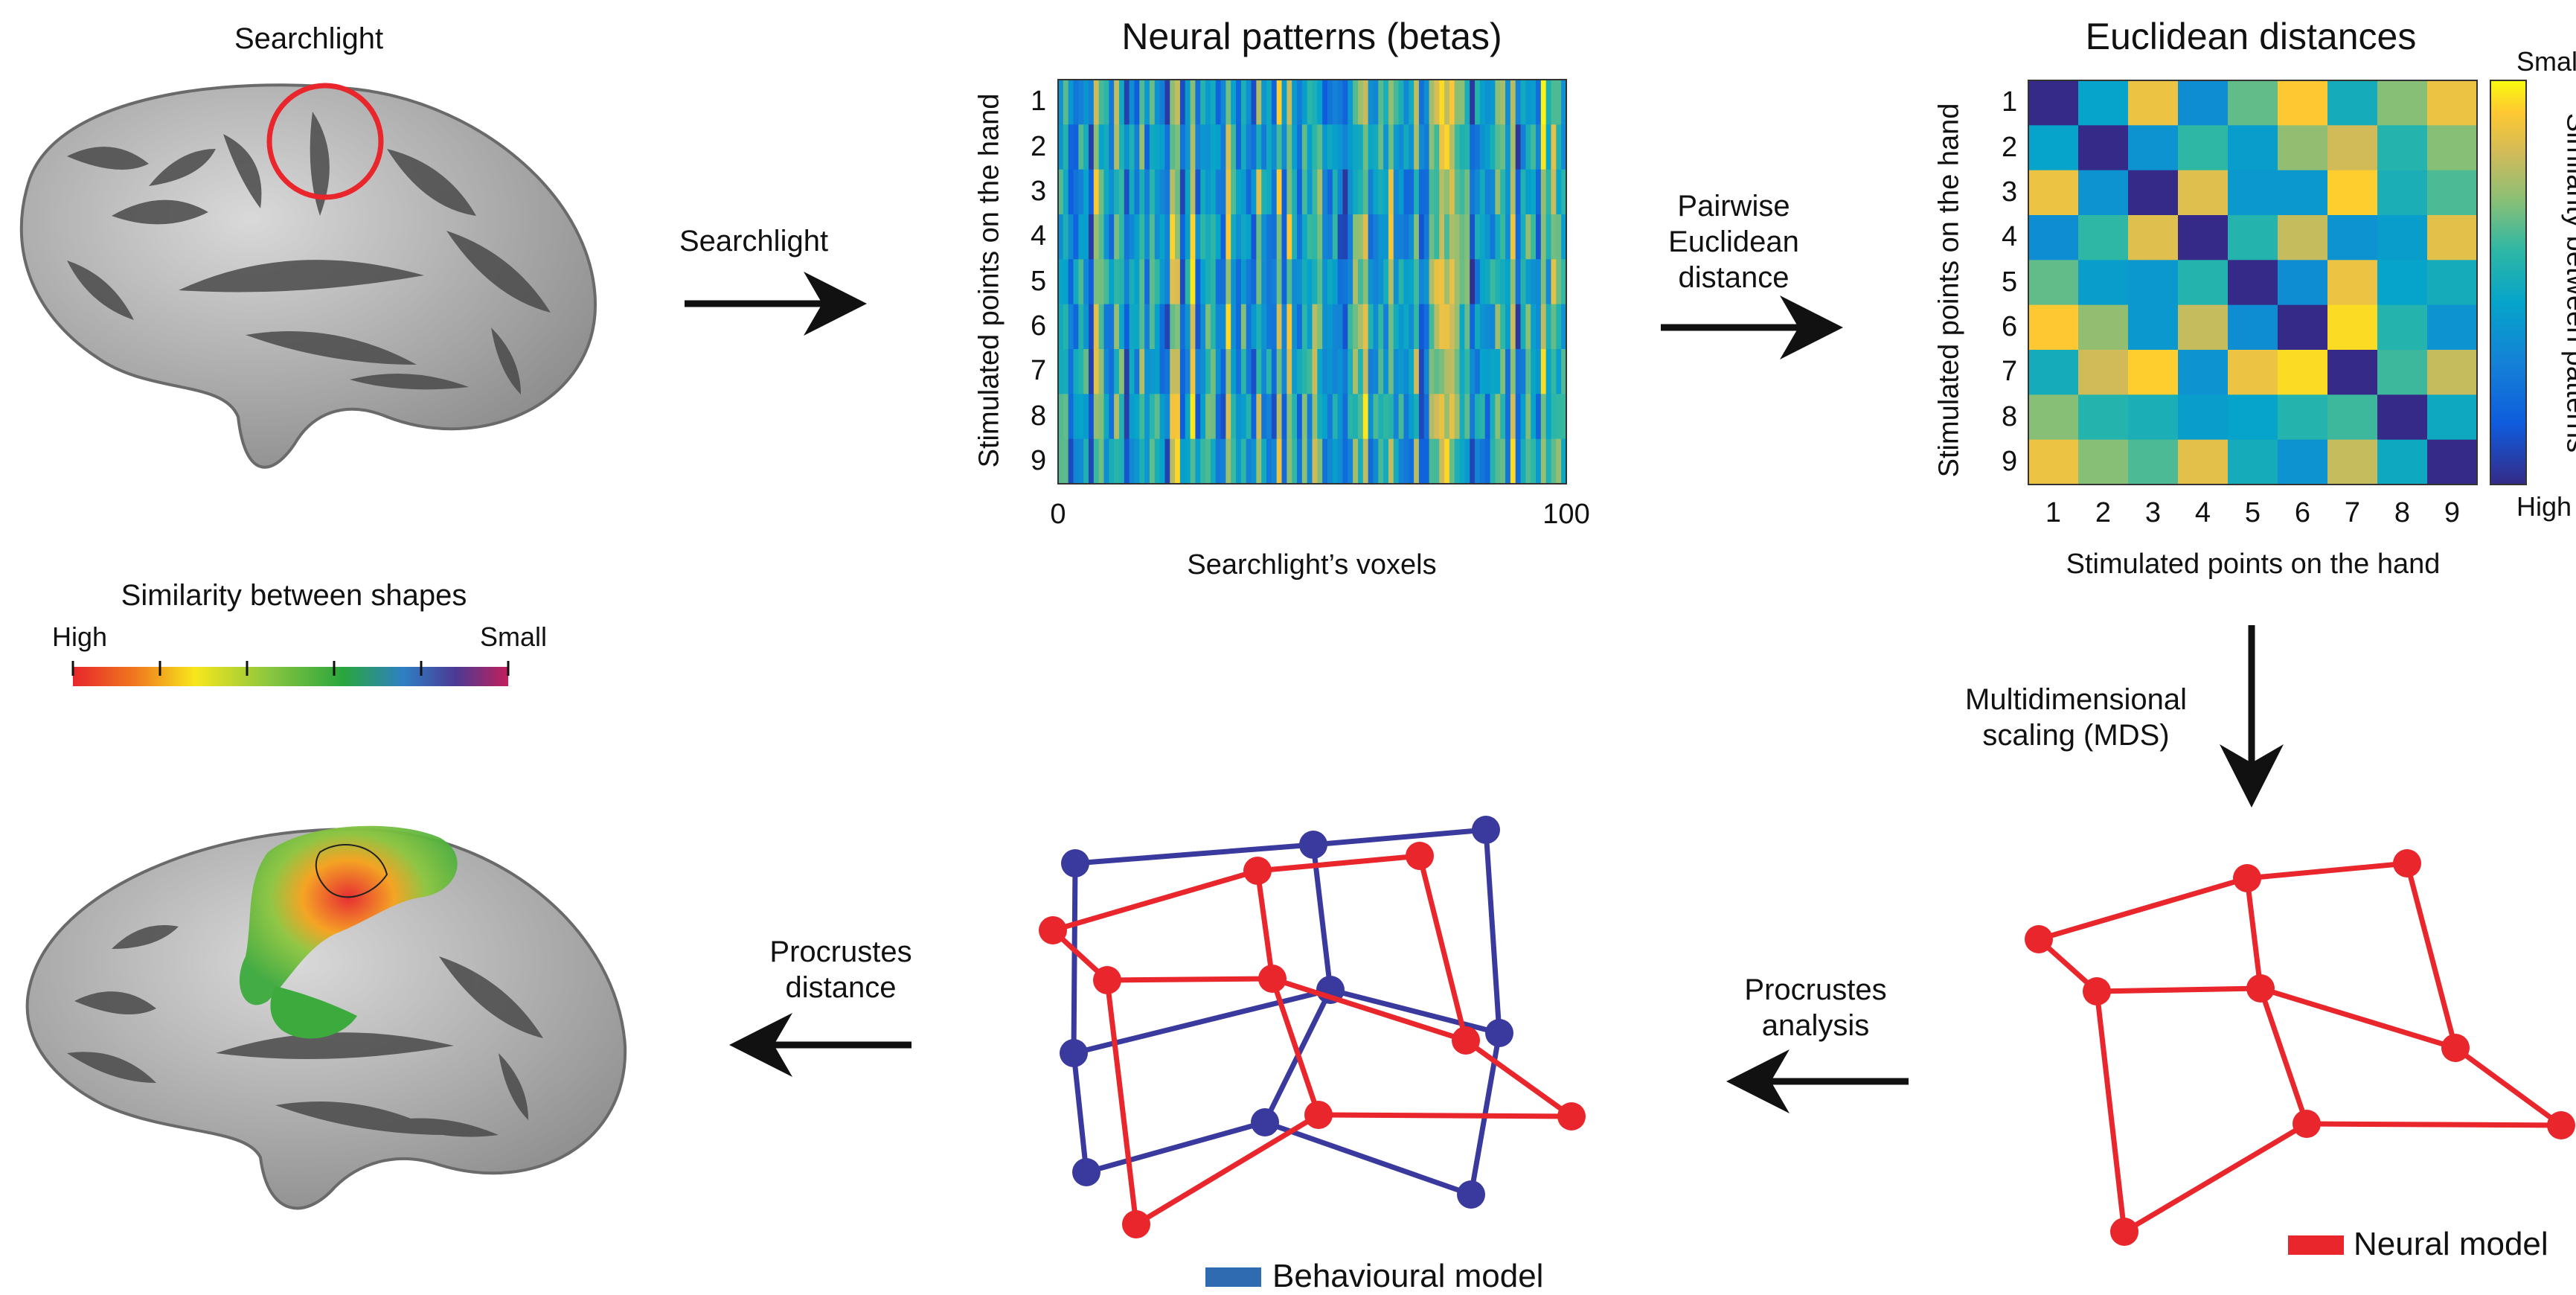 This screenshot has height=1295, width=2576. Describe the element at coordinates (2009, 102) in the screenshot. I see `euclidean-distances-ytick: 1` at that location.